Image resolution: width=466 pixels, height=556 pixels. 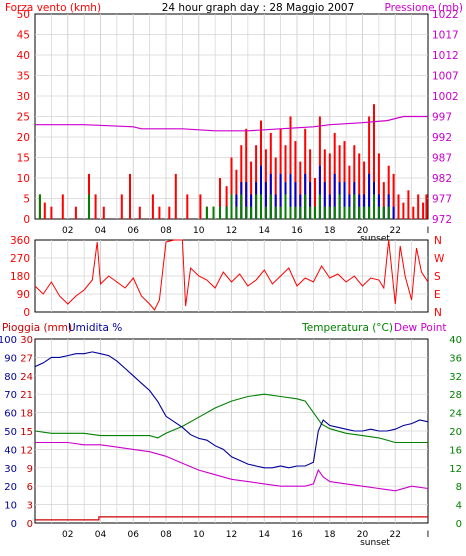 What do you see at coordinates (8, 432) in the screenshot?
I see `humidity-tick-labels: 0 10 20 30 40 50 60 70 80 90 100` at bounding box center [8, 432].